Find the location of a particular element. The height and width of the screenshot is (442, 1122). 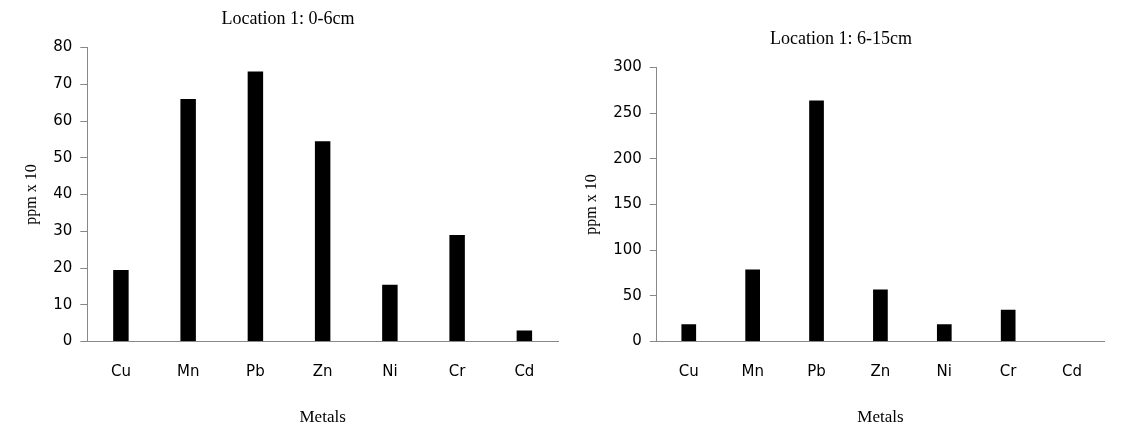

y-tick-label: 200 is located at coordinates (627, 157).